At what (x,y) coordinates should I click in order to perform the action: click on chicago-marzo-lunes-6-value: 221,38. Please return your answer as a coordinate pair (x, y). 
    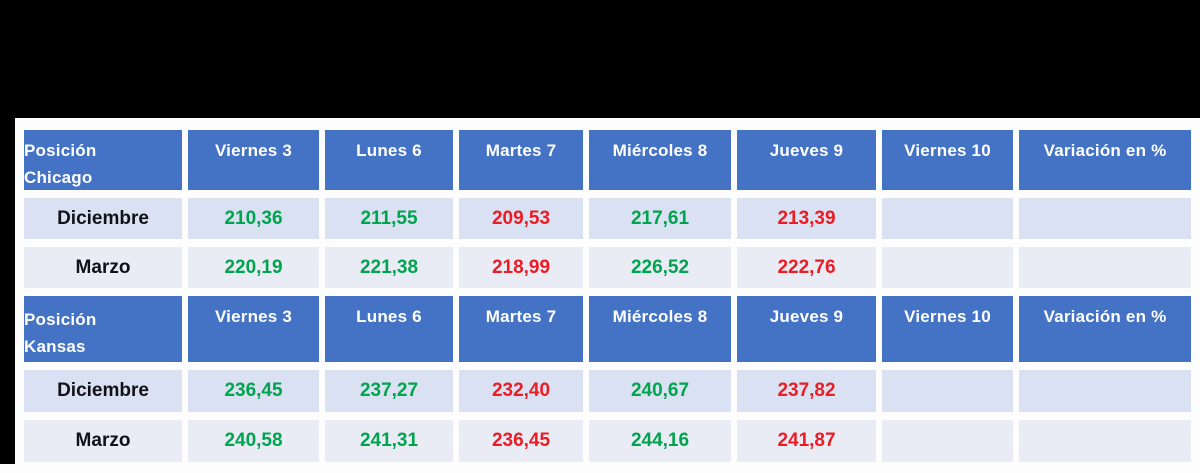
    Looking at the image, I should click on (389, 267).